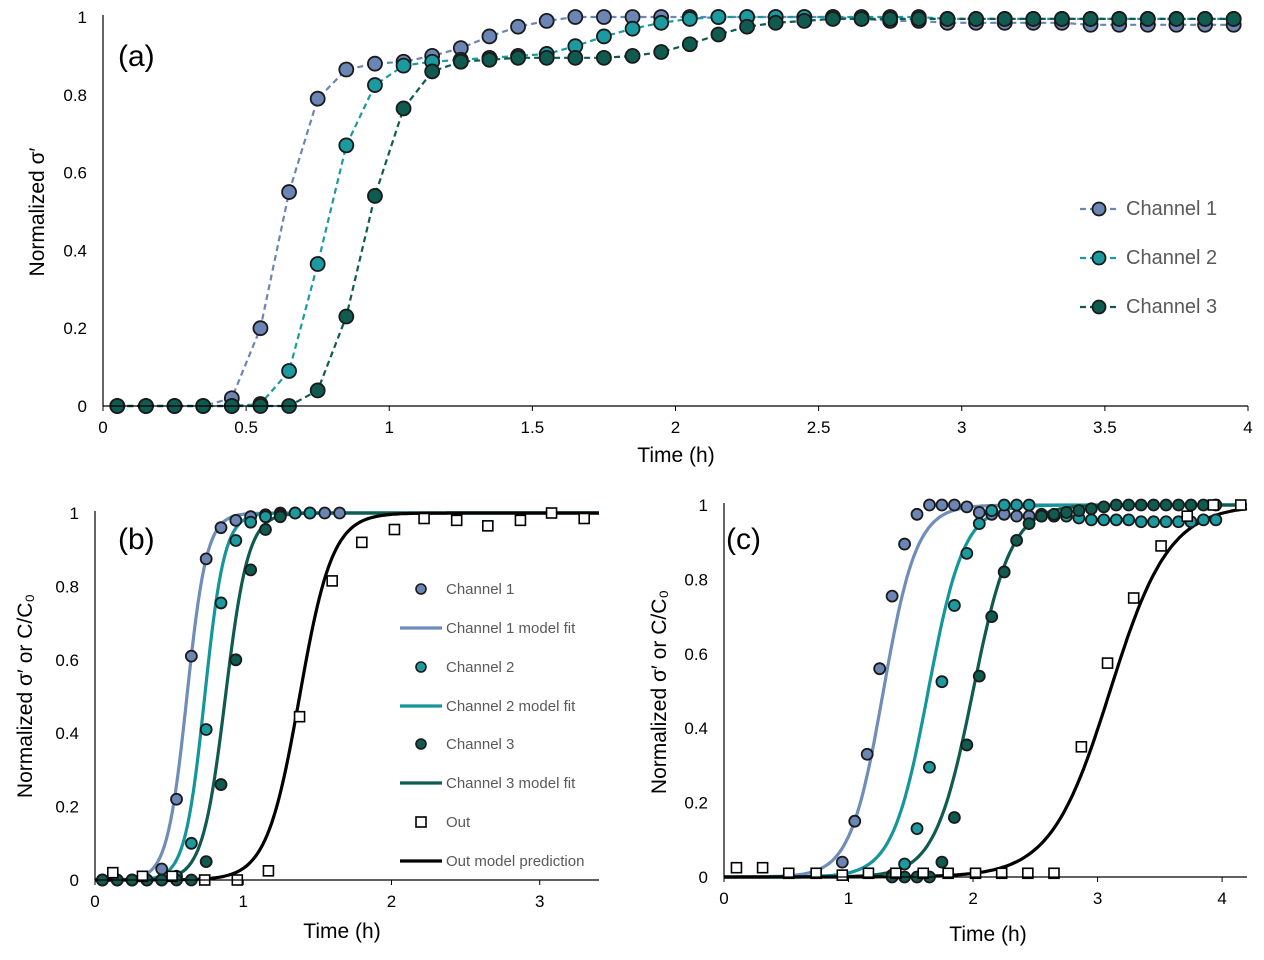 The width and height of the screenshot is (1264, 960). I want to click on chart-b-y-tick-label: 0.6, so click(67, 660).